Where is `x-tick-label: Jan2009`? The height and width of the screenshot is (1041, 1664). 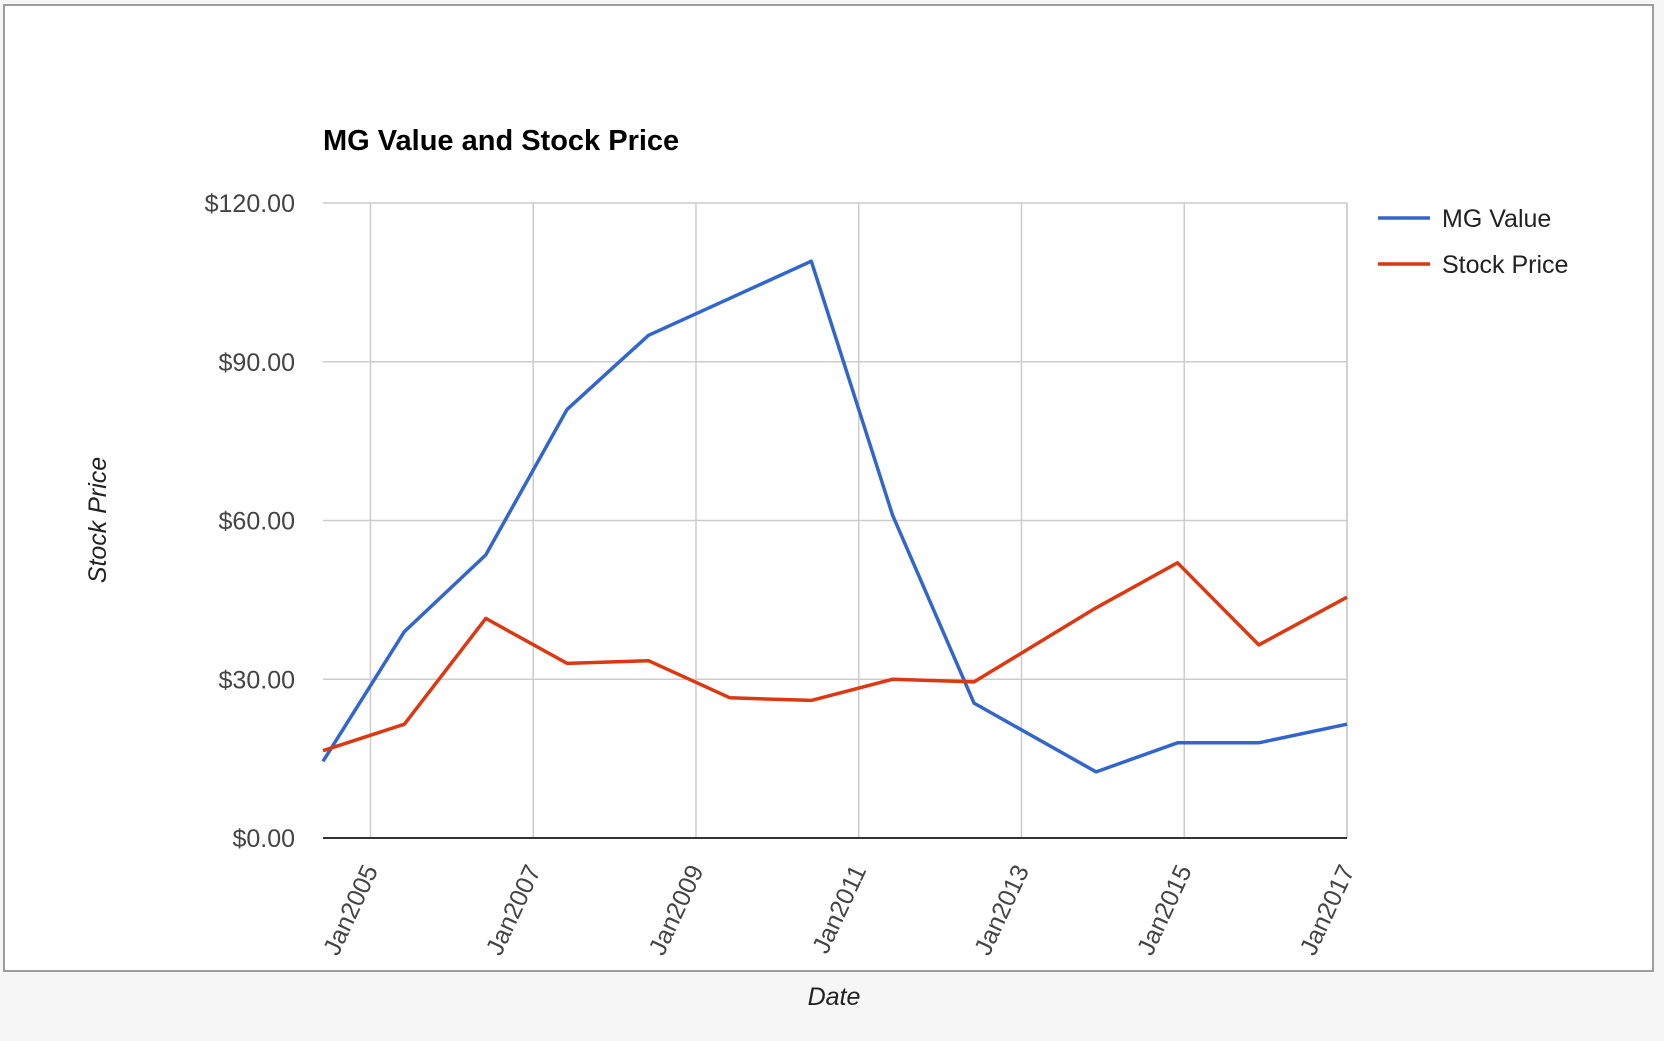 x-tick-label: Jan2009 is located at coordinates (676, 910).